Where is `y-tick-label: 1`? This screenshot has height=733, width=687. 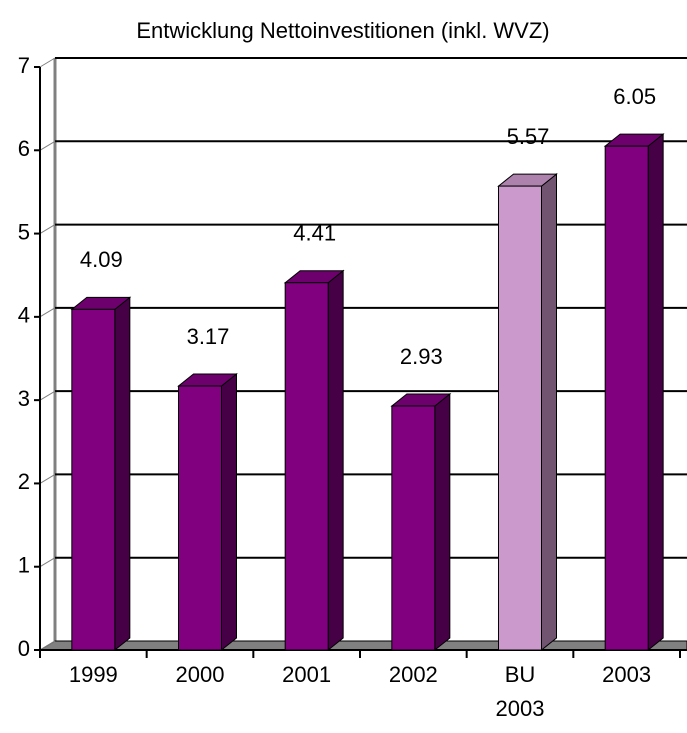
y-tick-label: 1 is located at coordinates (24, 565).